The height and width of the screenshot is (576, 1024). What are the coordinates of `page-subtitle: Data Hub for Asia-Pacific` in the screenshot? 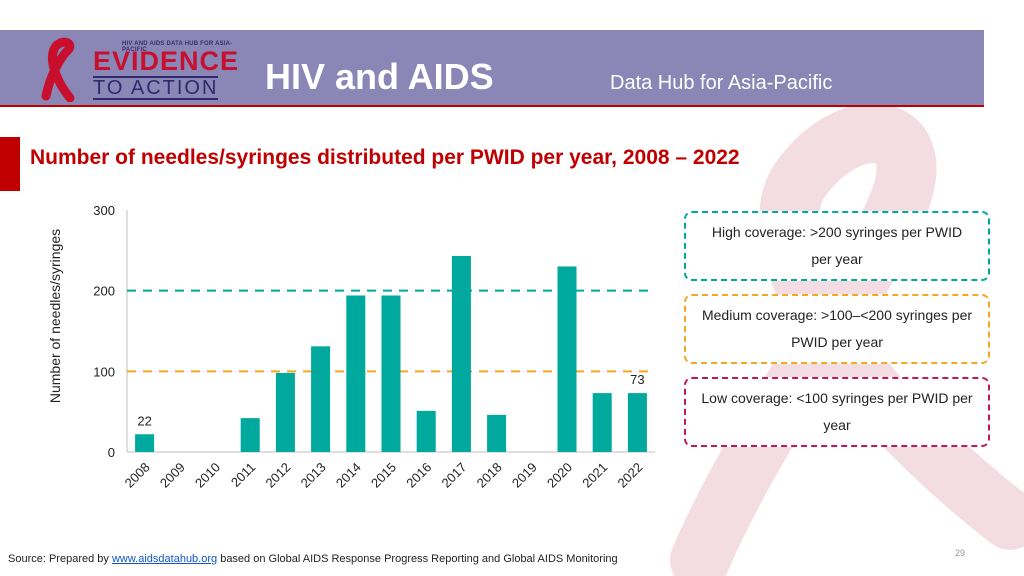 It's located at (721, 83).